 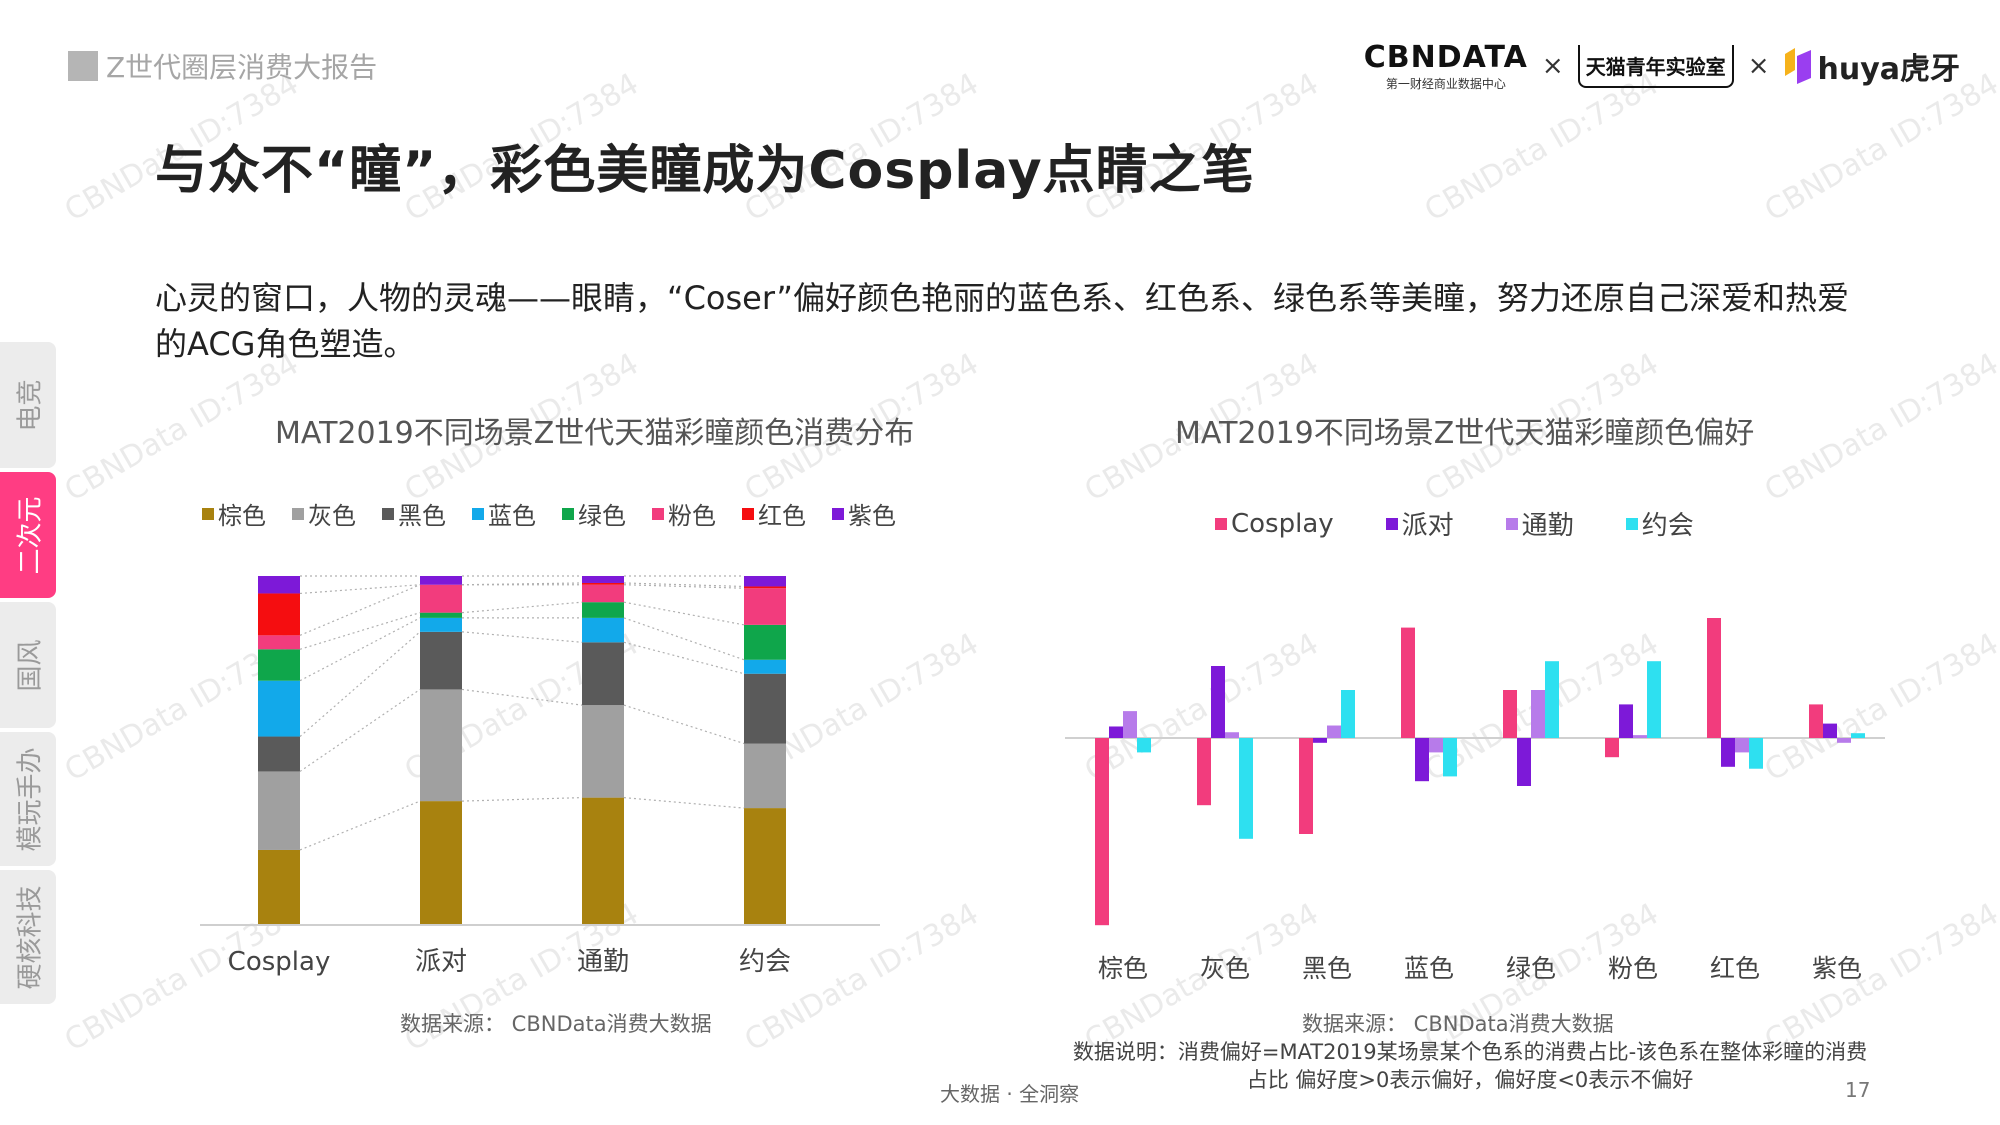 I want to click on cbndata-logo-text: CBNDATA, so click(x=1445, y=57).